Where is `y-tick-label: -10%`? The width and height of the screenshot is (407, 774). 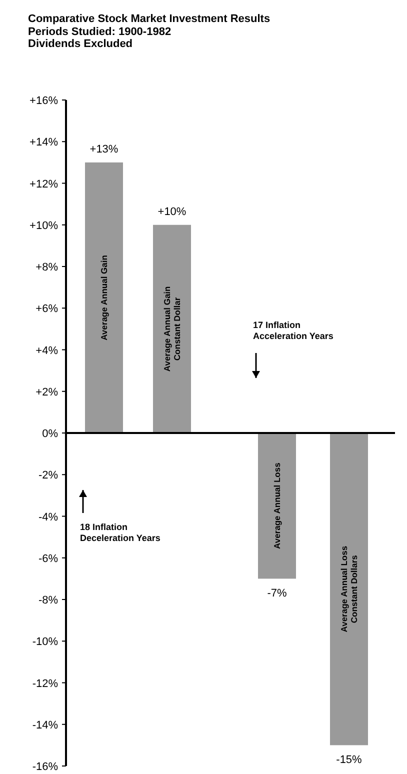 y-tick-label: -10% is located at coordinates (45, 642).